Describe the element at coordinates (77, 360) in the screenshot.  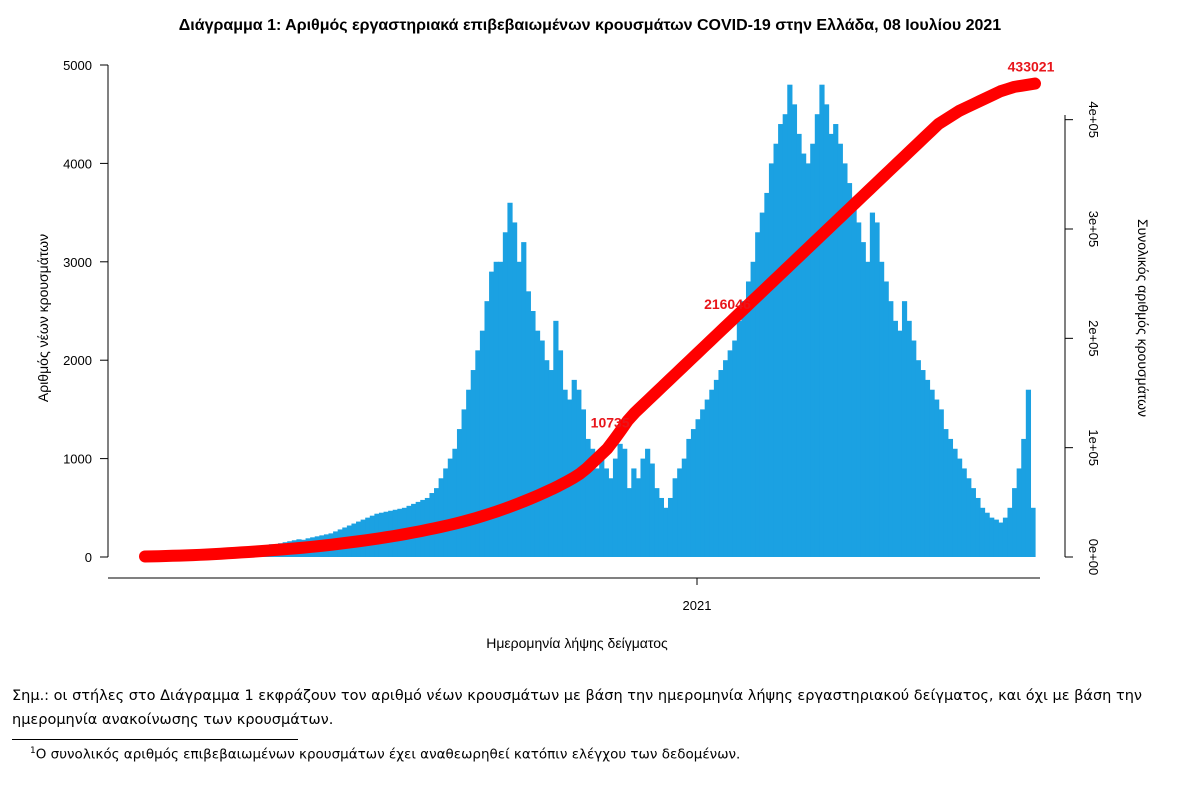
I see `y-tick-label: 2000` at that location.